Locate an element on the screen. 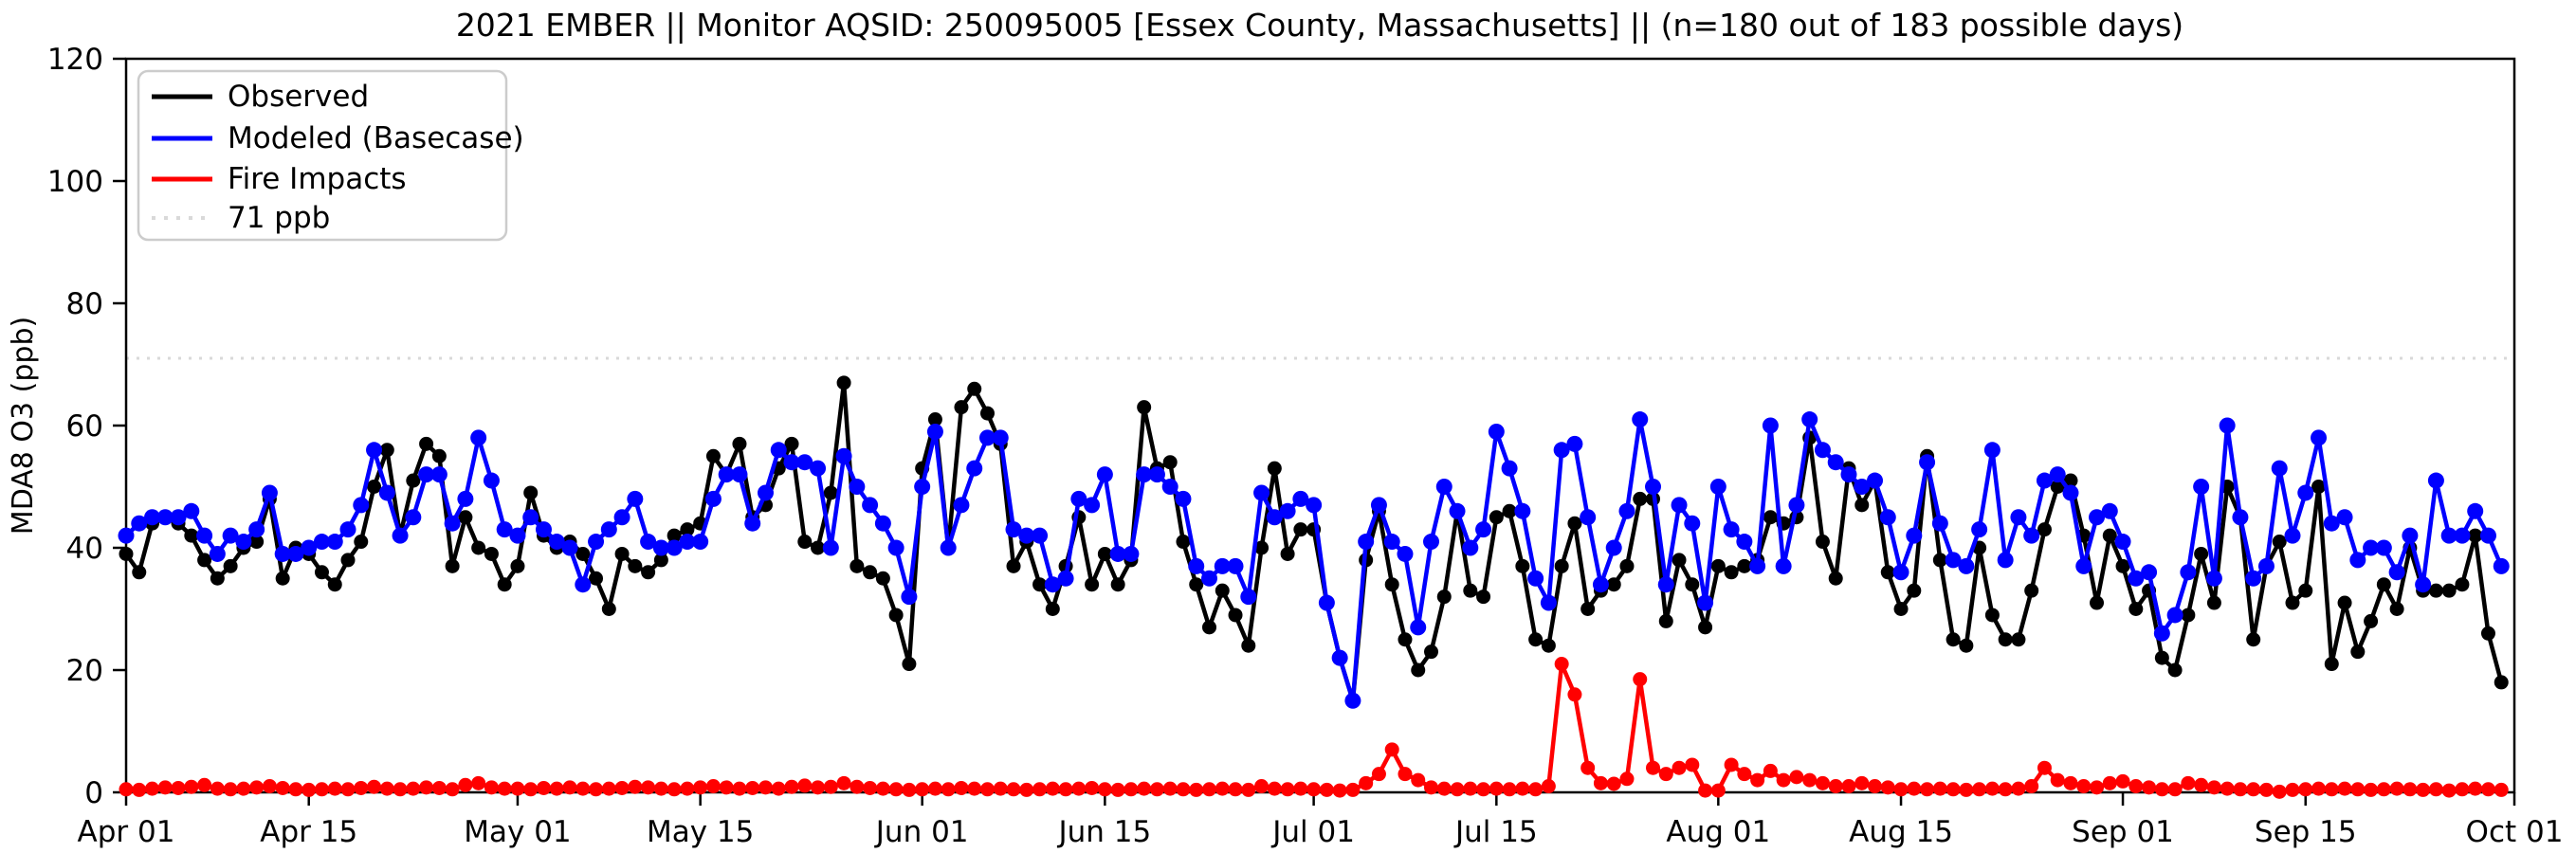  x-tick-label: May 01 is located at coordinates (517, 832).